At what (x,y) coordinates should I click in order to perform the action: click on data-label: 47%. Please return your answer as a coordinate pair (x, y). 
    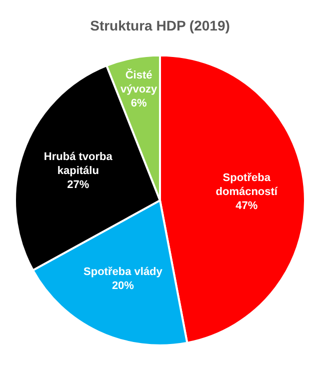
    Looking at the image, I should click on (247, 206).